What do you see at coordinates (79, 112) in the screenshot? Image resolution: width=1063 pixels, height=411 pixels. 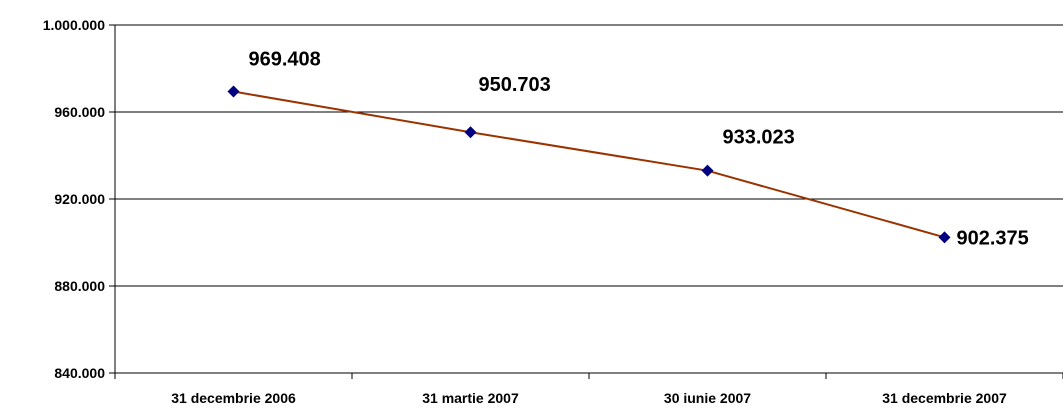 I see `y-tick-label: 960.000` at bounding box center [79, 112].